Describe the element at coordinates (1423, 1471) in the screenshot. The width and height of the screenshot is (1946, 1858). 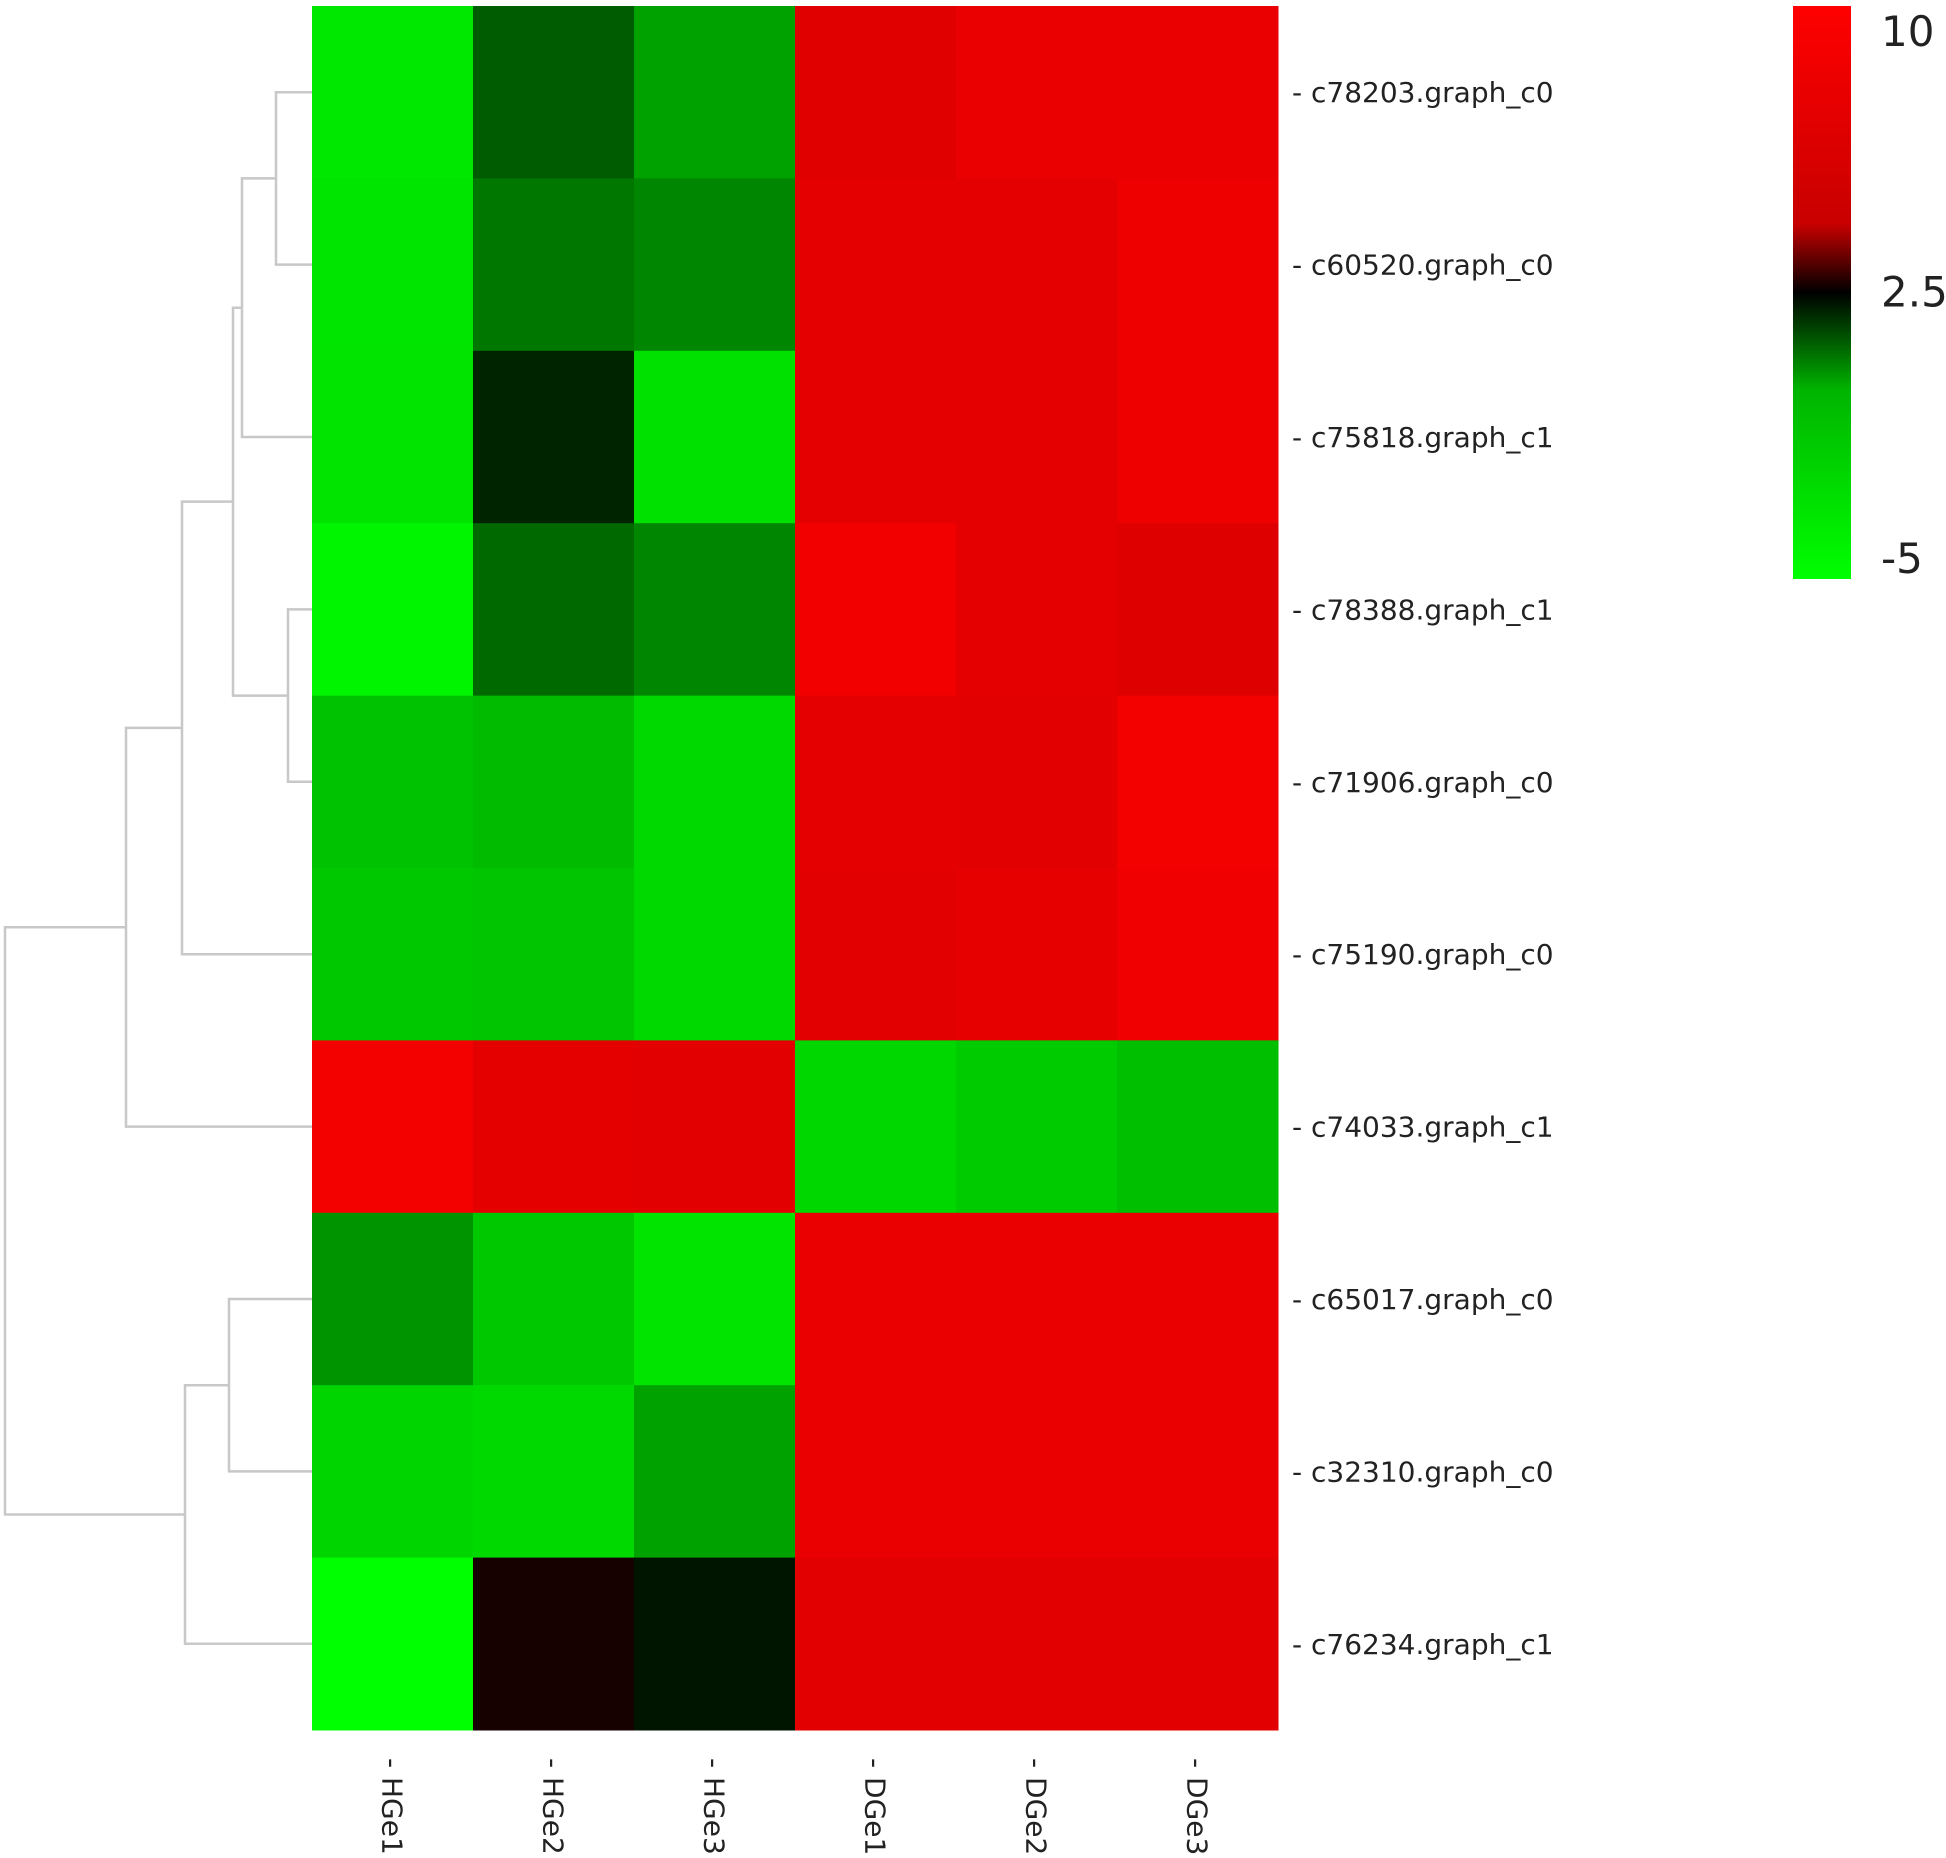
I see `row-label: - c32310.graph_c0` at that location.